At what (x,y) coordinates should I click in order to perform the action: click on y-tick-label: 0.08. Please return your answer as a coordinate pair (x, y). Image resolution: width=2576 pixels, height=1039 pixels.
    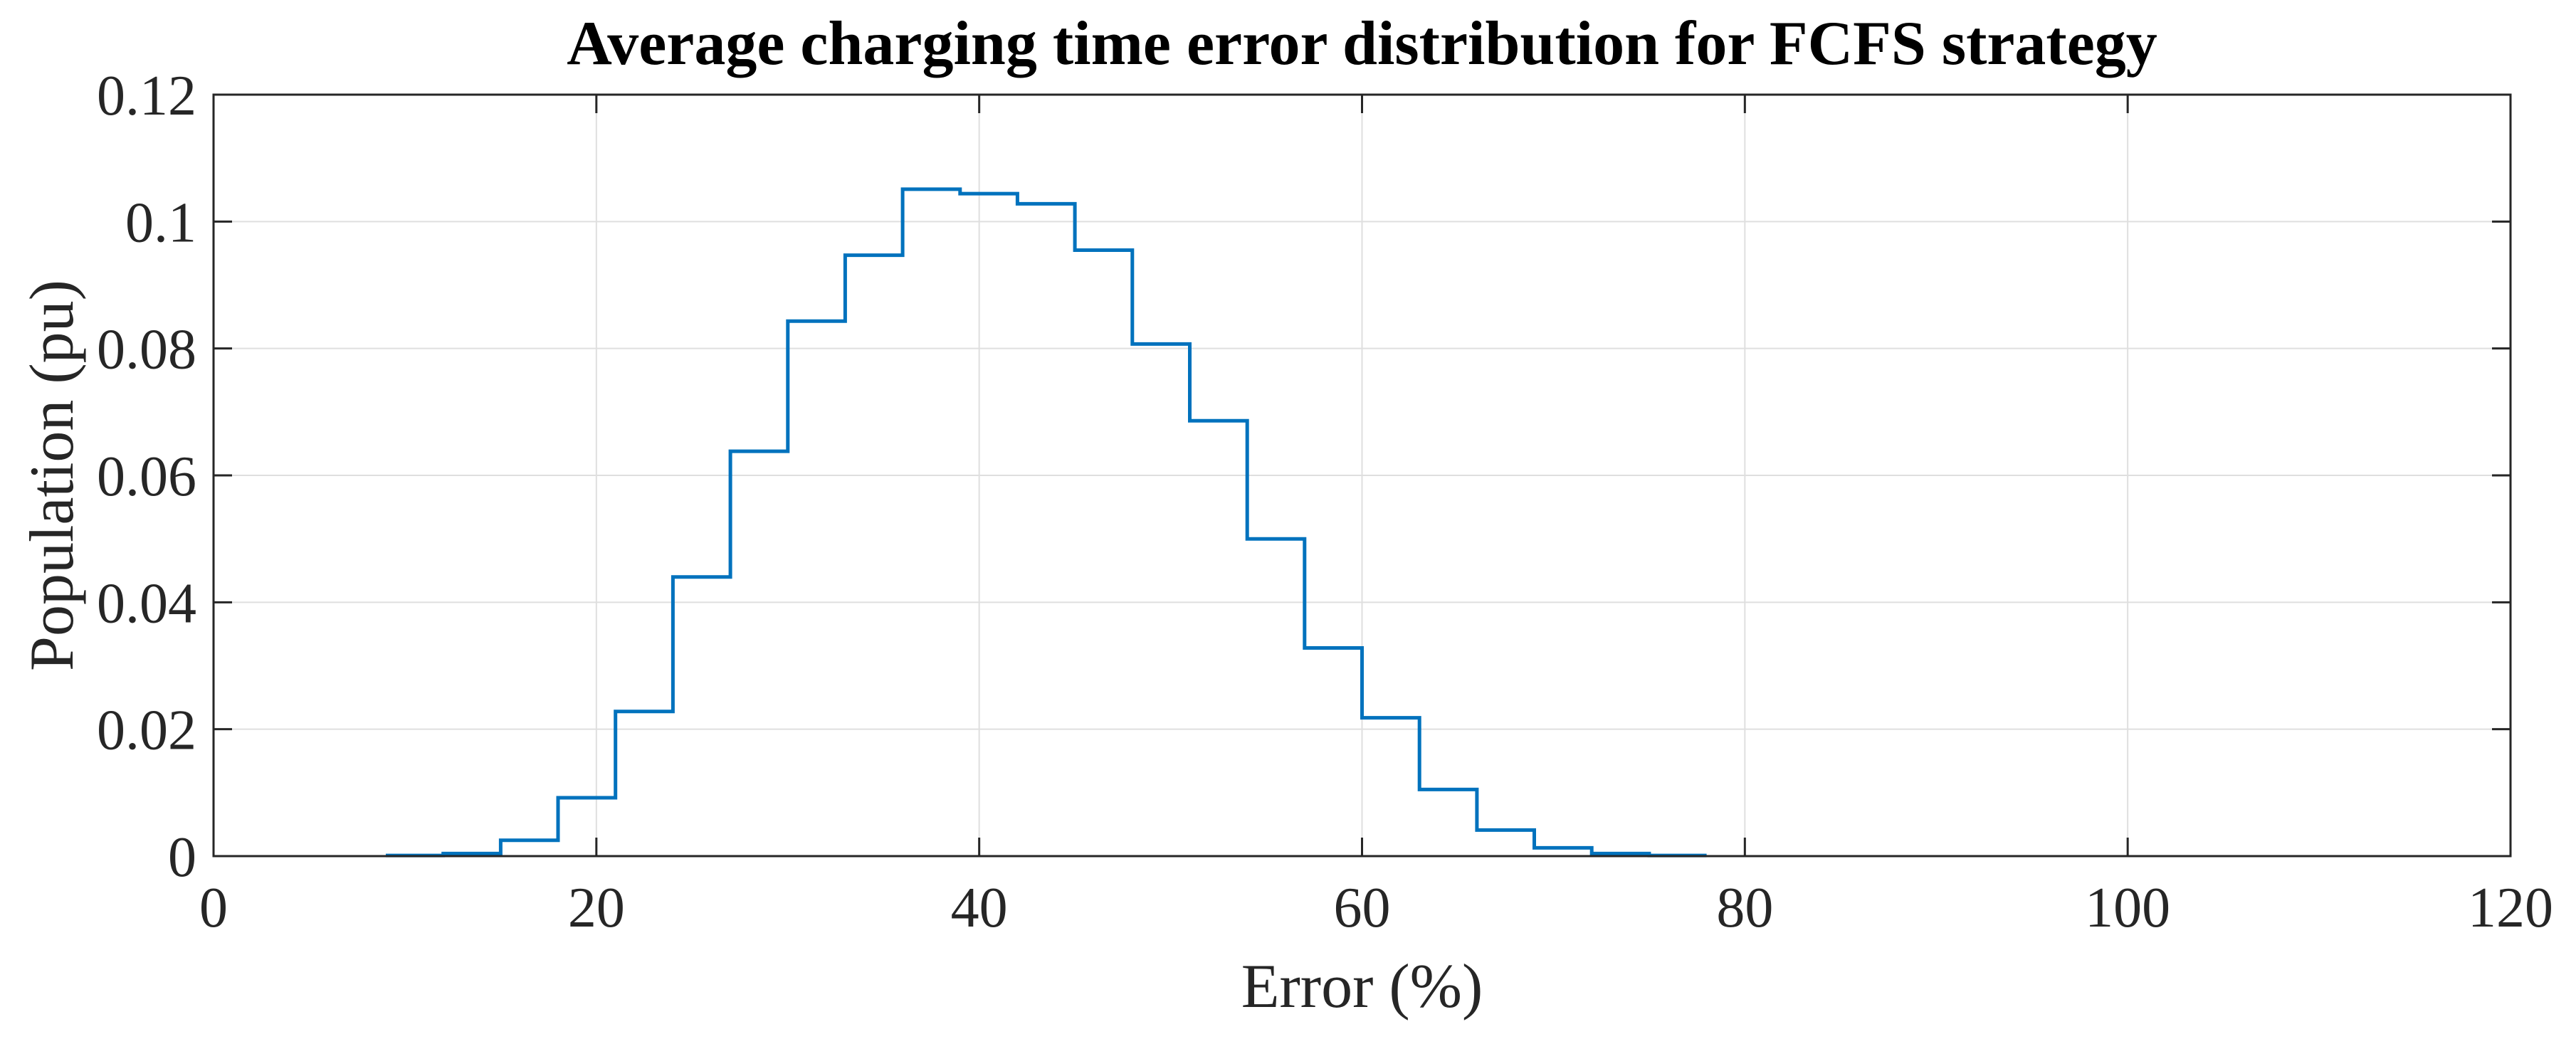
    Looking at the image, I should click on (146, 350).